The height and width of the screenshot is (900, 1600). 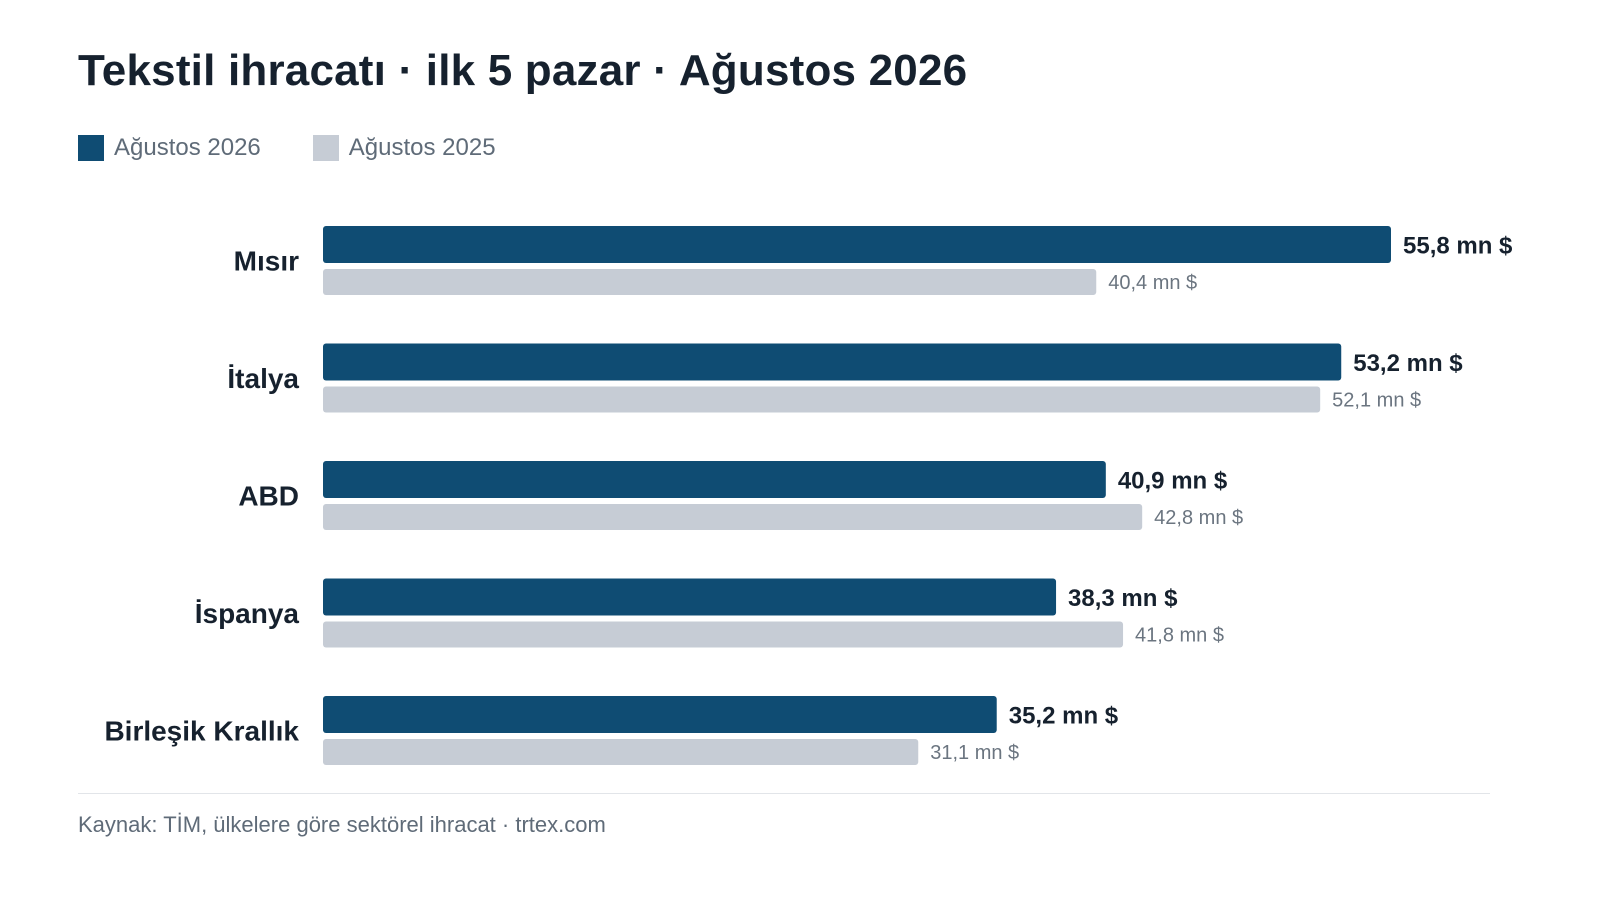 I want to click on legend-label-current: Ağustos 2026, so click(x=187, y=147).